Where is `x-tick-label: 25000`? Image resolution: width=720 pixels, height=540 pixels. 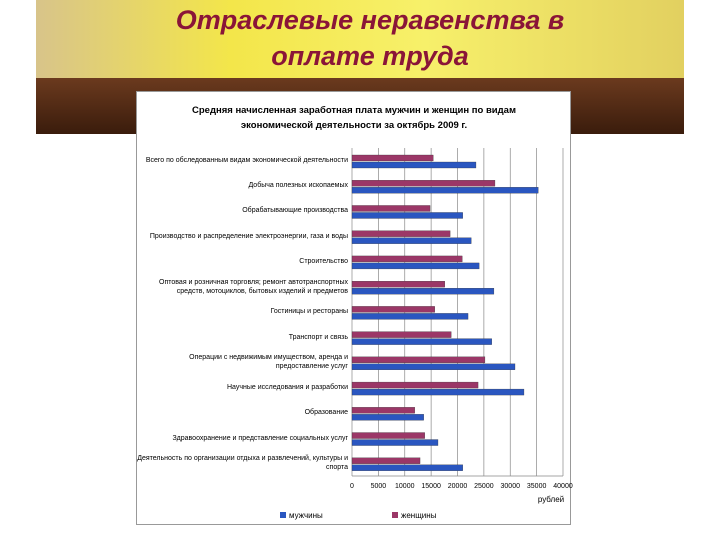
x-tick-label: 25000 is located at coordinates (484, 486).